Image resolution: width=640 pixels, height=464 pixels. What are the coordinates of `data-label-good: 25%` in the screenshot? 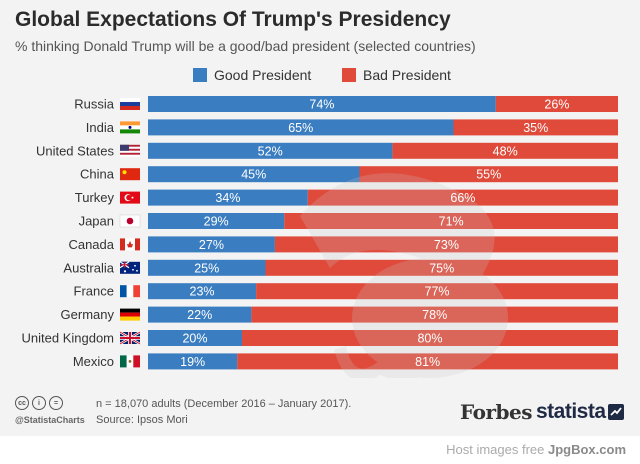 It's located at (206, 268).